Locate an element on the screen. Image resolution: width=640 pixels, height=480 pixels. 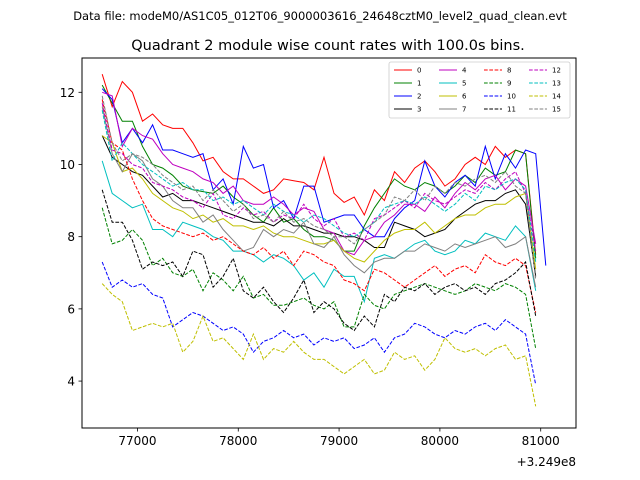
legend-label-3: 3 is located at coordinates (419, 110).